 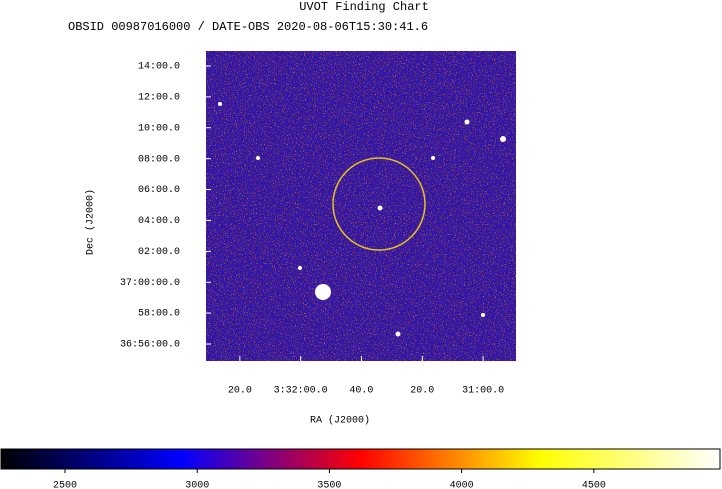 I want to click on y-tick-label: 08:00.0, so click(x=159, y=159).